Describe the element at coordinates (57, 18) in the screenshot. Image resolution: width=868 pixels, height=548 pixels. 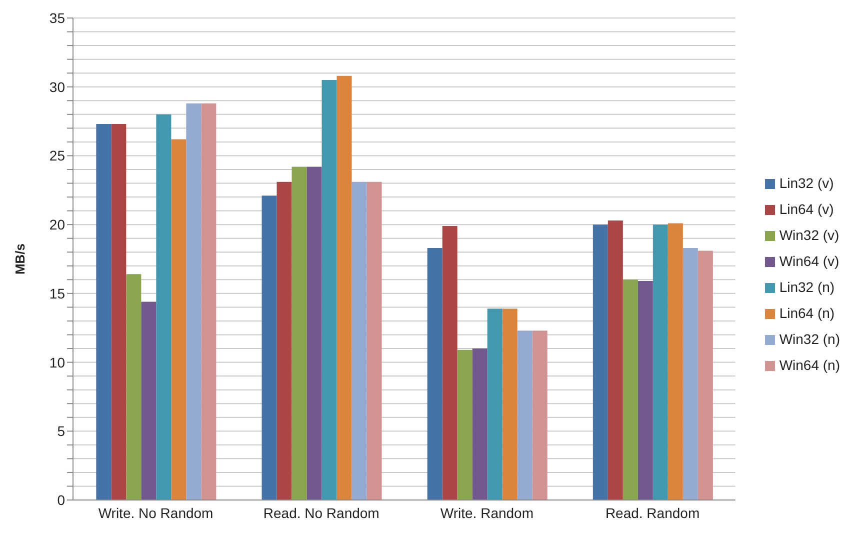
I see `y-tick-label: 35` at that location.